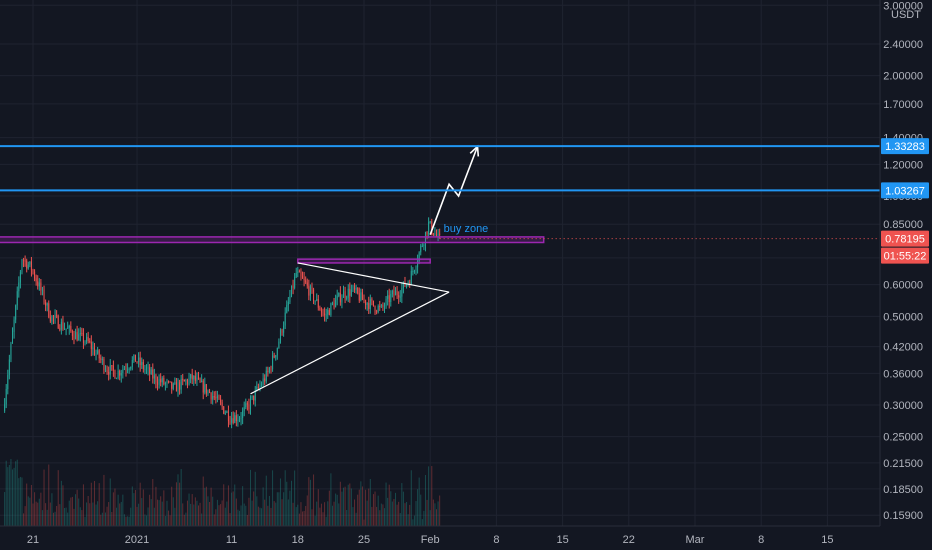 The image size is (932, 550). What do you see at coordinates (905, 255) in the screenshot?
I see `countdown-tag-bg` at bounding box center [905, 255].